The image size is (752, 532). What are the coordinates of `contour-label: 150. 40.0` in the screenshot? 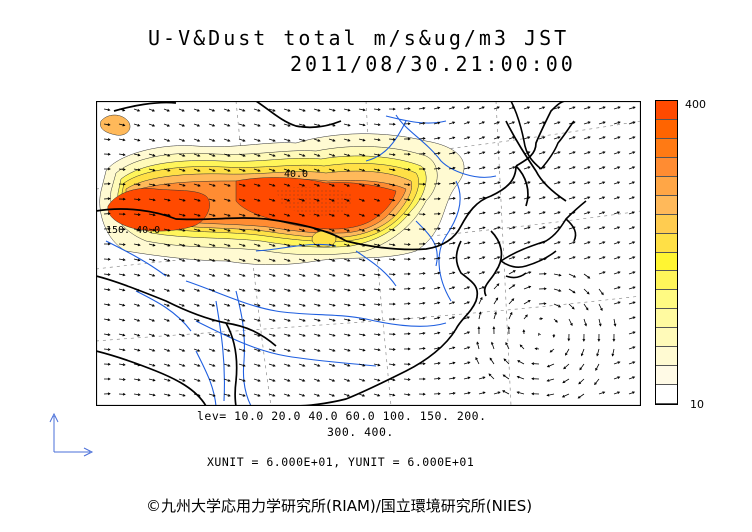 It's located at (133, 230).